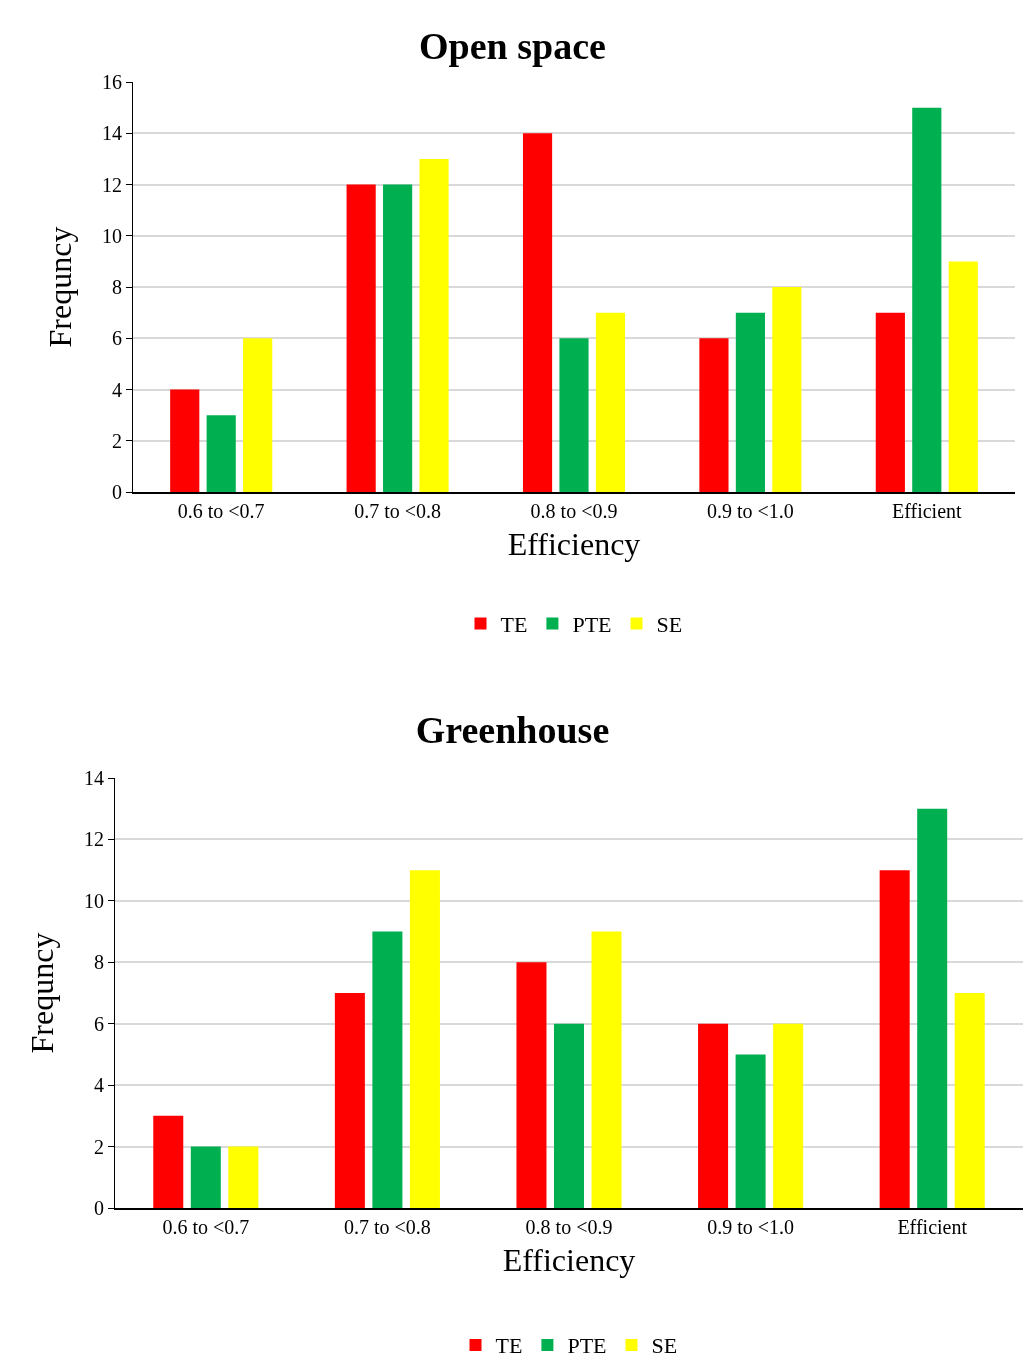 The width and height of the screenshot is (1025, 1369). Describe the element at coordinates (112, 82) in the screenshot. I see `y-tick-label: 16` at that location.